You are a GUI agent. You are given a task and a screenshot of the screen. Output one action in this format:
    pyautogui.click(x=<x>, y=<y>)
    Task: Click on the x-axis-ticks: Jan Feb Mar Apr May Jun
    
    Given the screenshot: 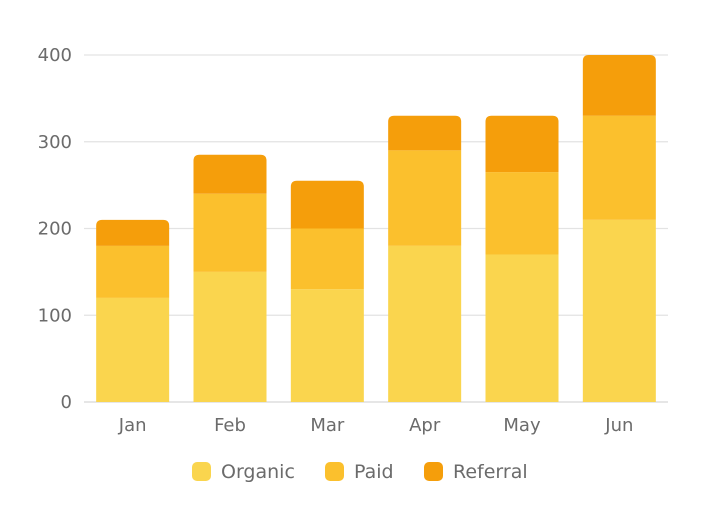 What is the action you would take?
    pyautogui.click(x=376, y=425)
    